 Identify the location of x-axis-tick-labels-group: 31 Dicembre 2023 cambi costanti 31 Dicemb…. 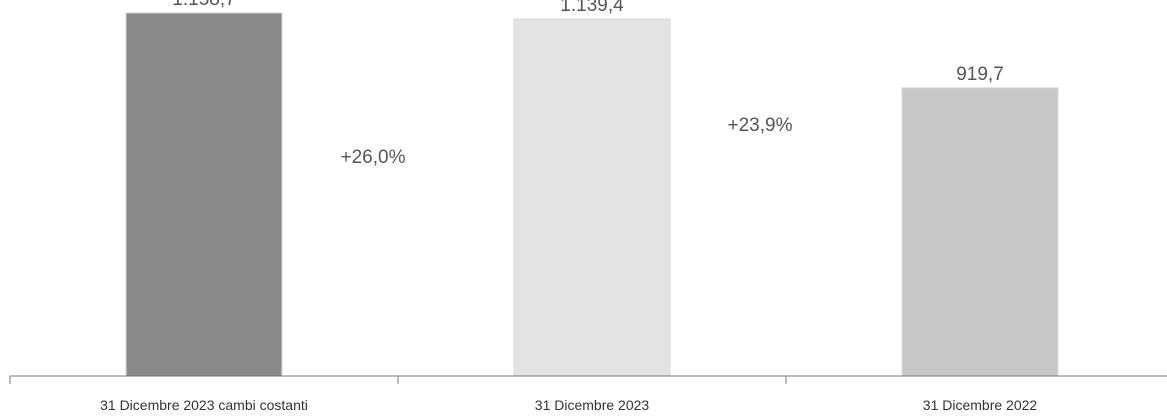
(568, 405).